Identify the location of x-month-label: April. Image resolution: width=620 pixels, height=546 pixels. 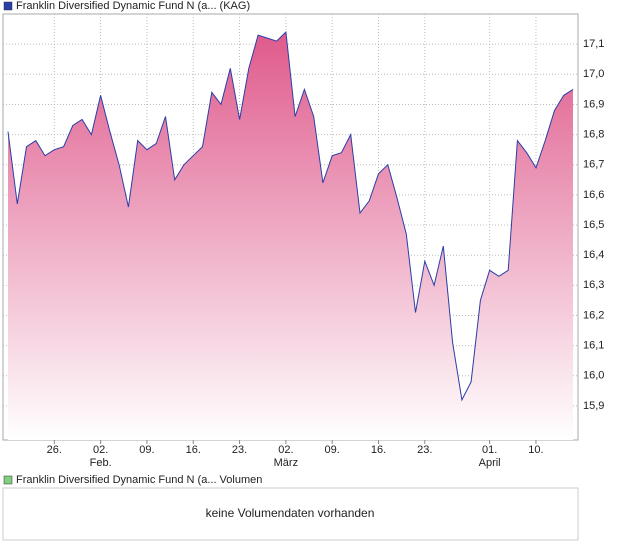
(490, 463).